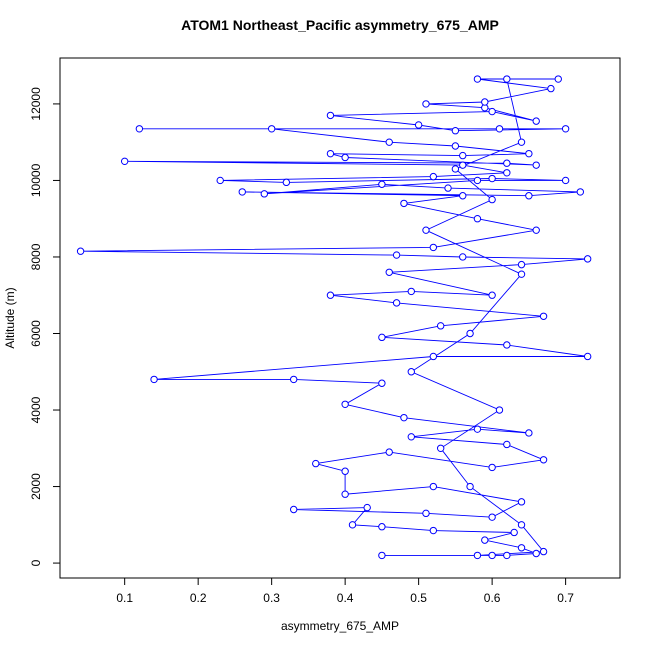 The height and width of the screenshot is (650, 650). I want to click on x-axis-title: asymmetry_675_AMP, so click(340, 626).